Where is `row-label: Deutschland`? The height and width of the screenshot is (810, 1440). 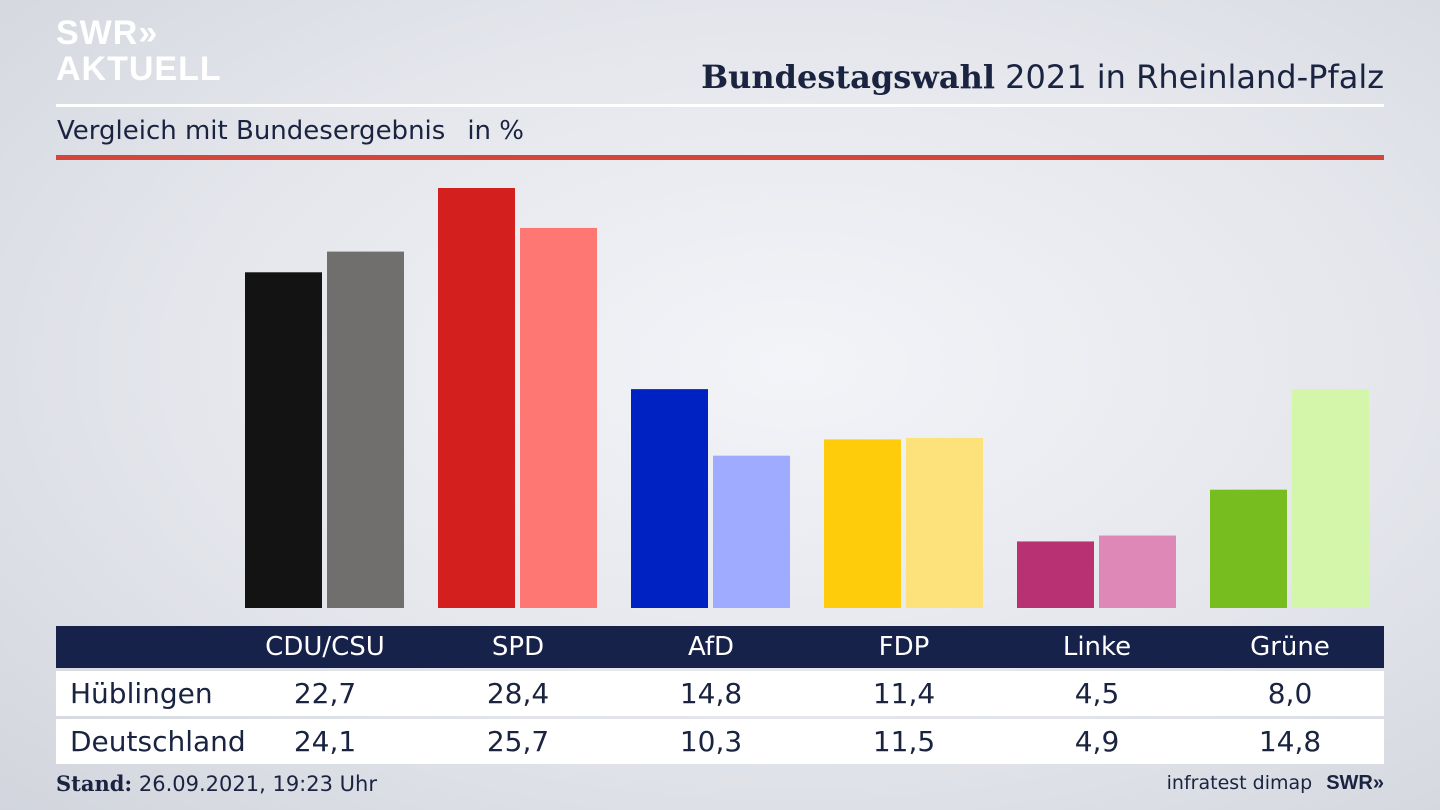
row-label: Deutschland is located at coordinates (158, 741).